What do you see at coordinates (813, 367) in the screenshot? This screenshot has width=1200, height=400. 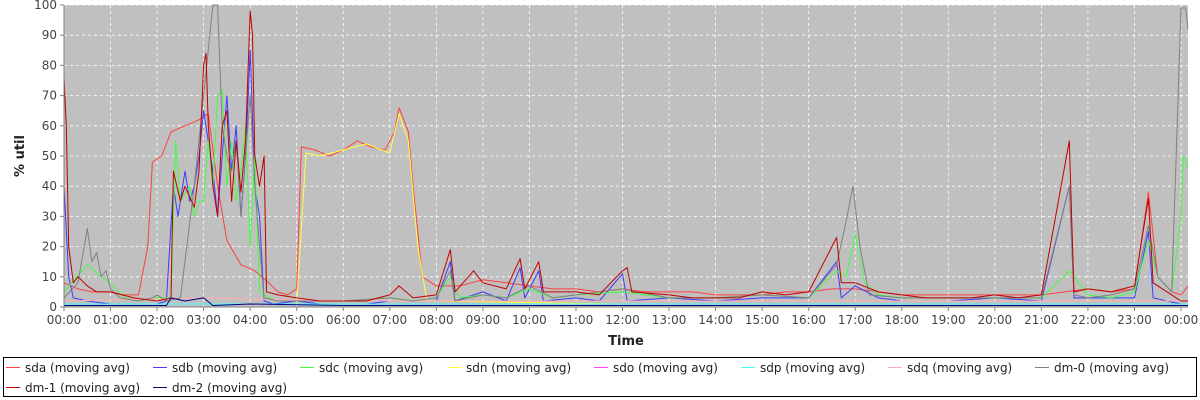 I see `legend-label: sdp (moving avg)` at bounding box center [813, 367].